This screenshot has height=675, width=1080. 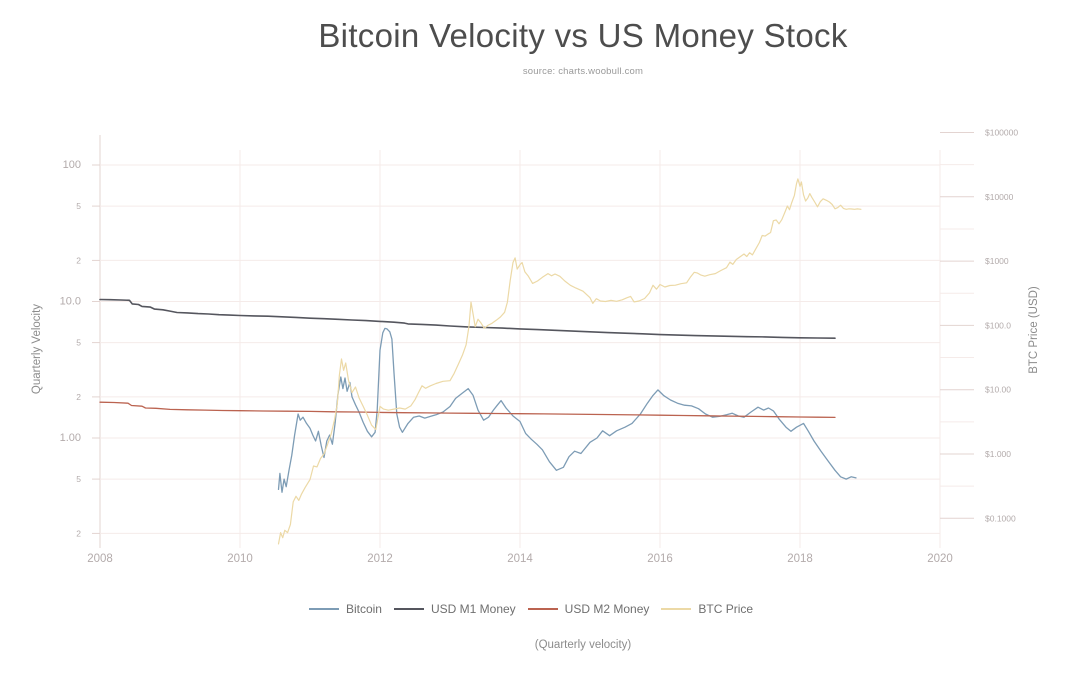 I want to click on x-tick-label: 2014, so click(x=520, y=559).